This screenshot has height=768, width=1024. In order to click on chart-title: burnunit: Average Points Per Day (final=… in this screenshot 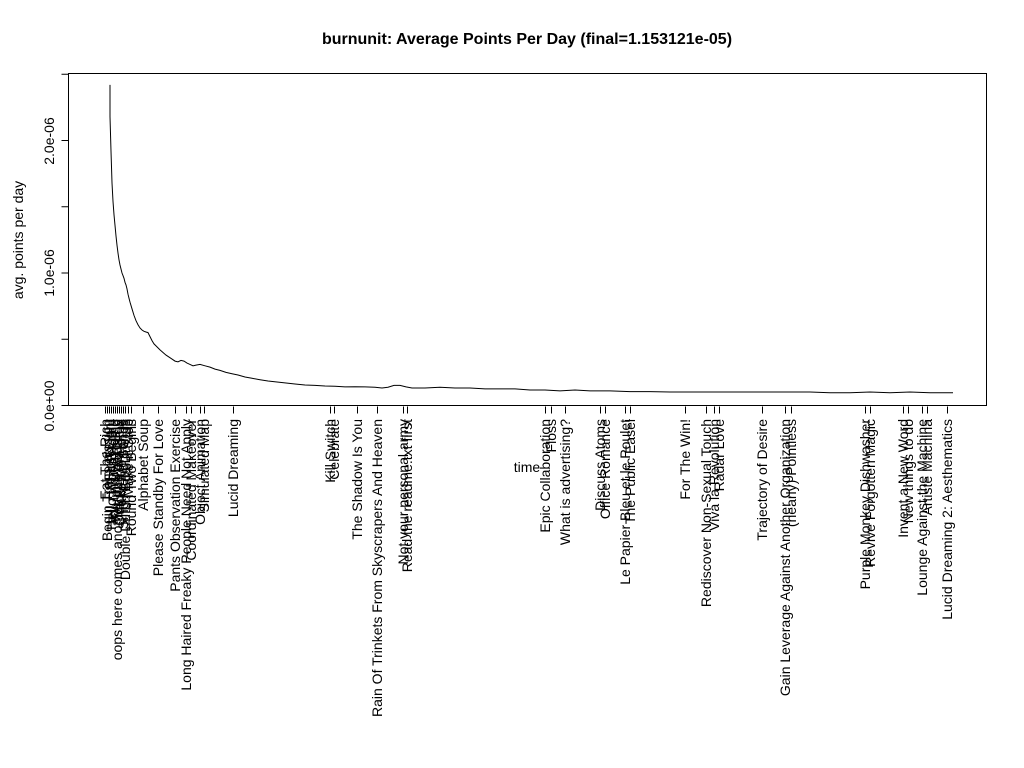, I will do `click(527, 39)`.